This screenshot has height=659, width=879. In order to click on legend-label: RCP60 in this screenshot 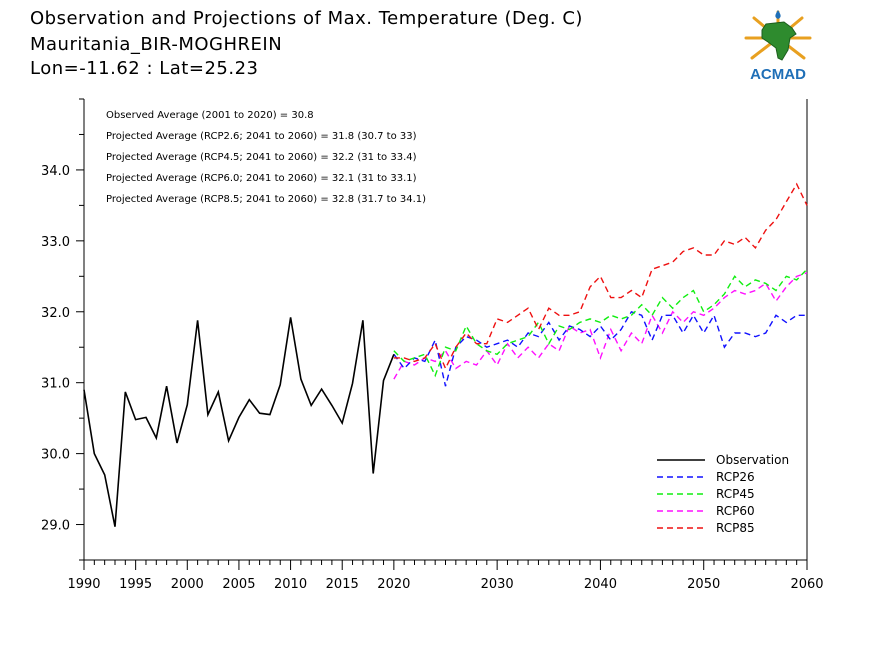, I will do `click(735, 511)`.